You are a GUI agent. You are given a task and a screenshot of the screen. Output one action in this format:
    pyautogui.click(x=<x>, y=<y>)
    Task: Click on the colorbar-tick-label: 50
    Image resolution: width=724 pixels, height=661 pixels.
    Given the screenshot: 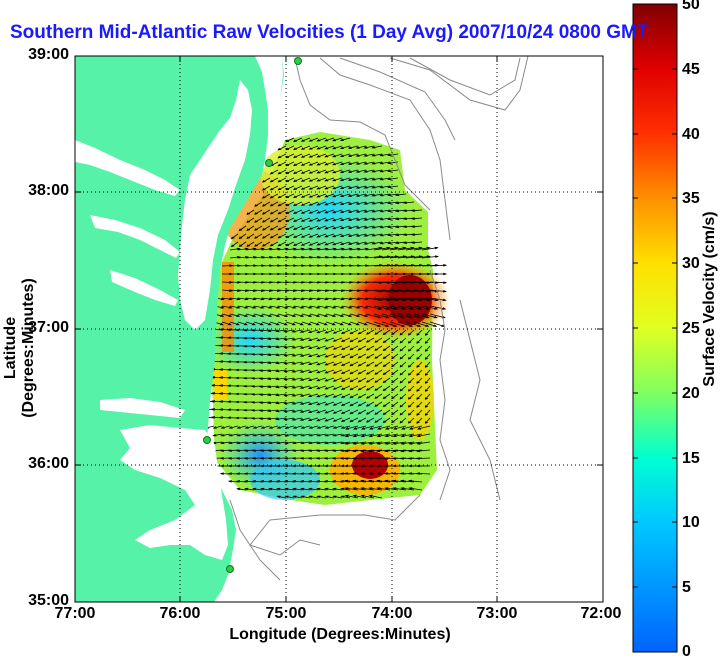 What is the action you would take?
    pyautogui.click(x=691, y=7)
    